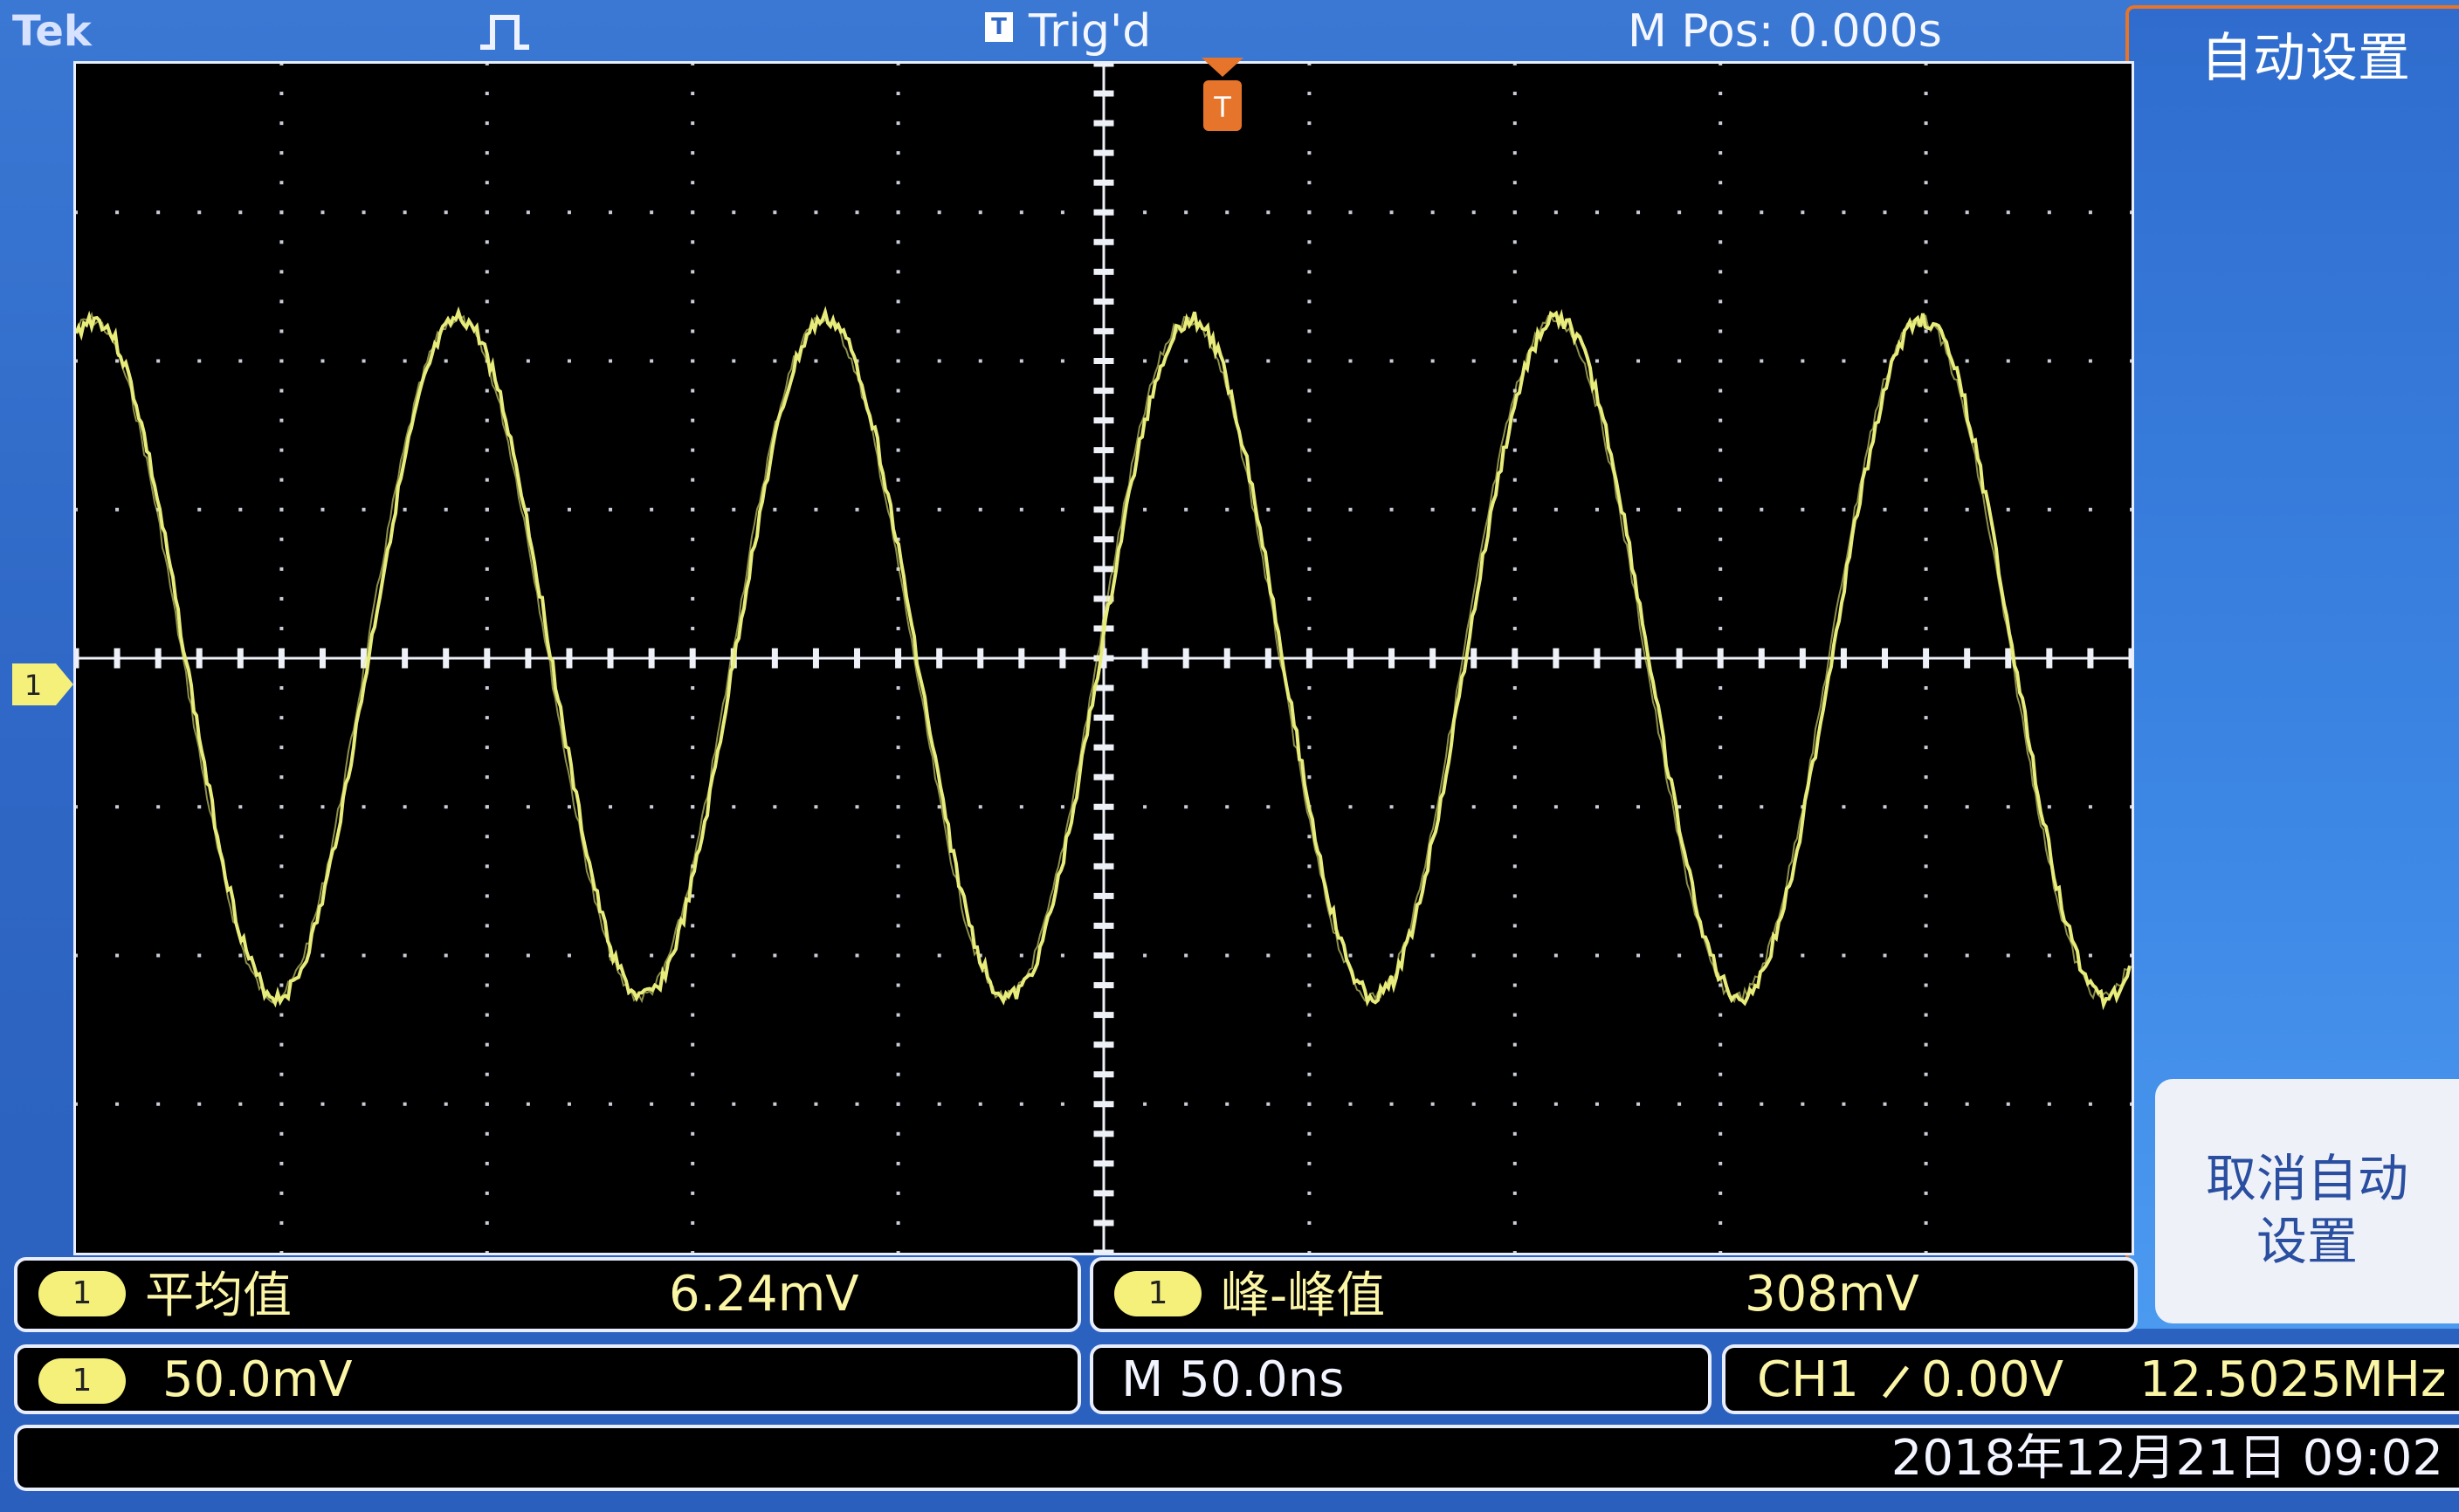 This screenshot has width=2459, height=1512. Describe the element at coordinates (2306, 1210) in the screenshot. I see `undo-autoset-label: 取消自动设置` at that location.